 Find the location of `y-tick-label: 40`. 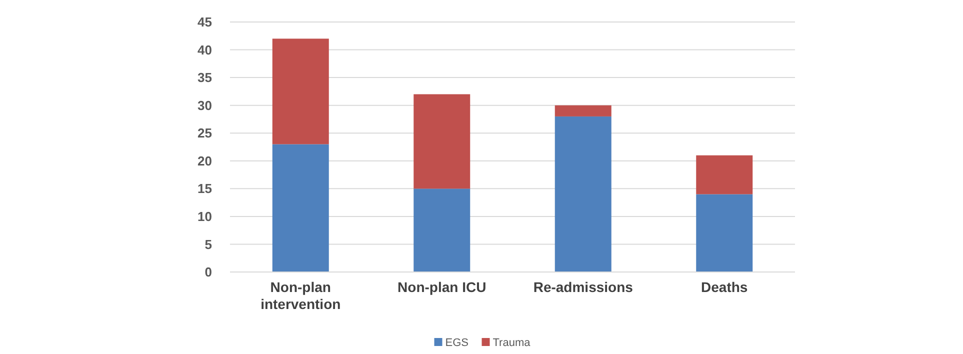

y-tick-label: 40 is located at coordinates (205, 50).